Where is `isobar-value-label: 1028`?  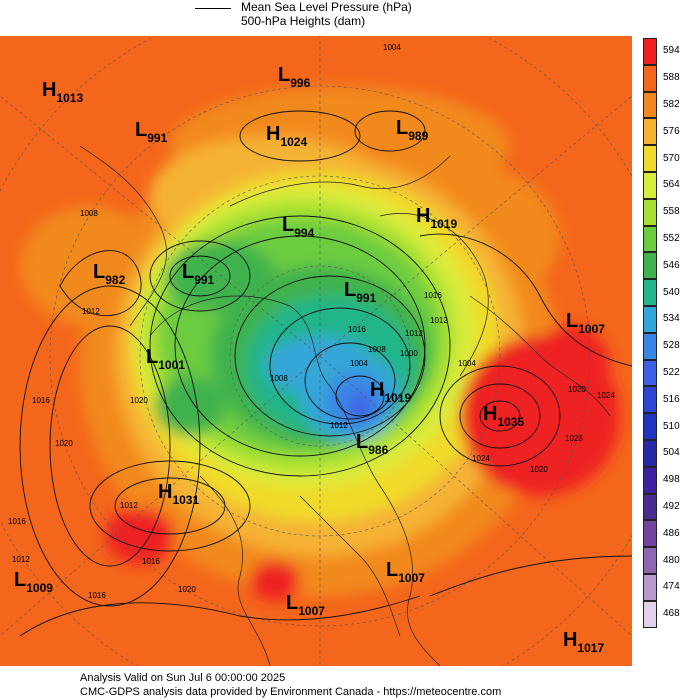
isobar-value-label: 1028 is located at coordinates (574, 438).